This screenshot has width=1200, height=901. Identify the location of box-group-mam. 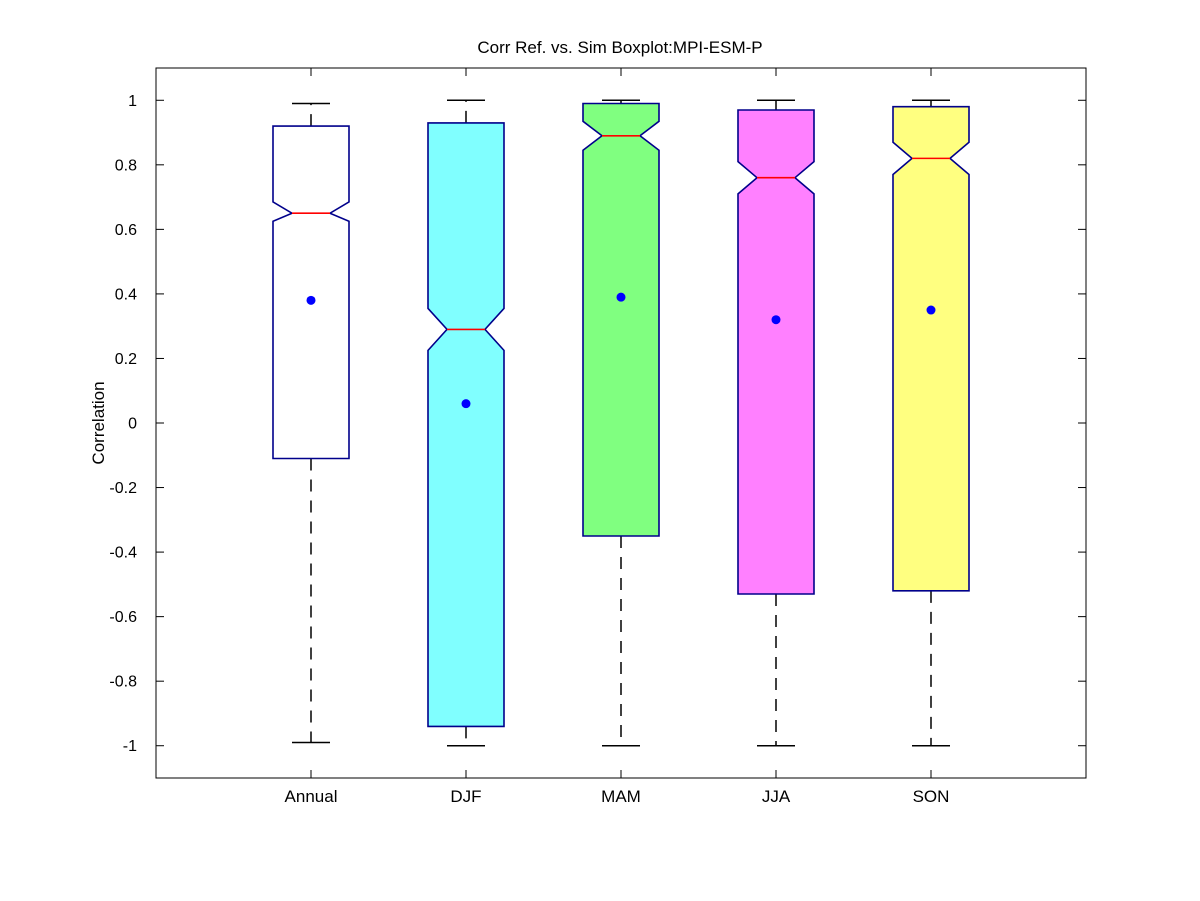
(621, 423).